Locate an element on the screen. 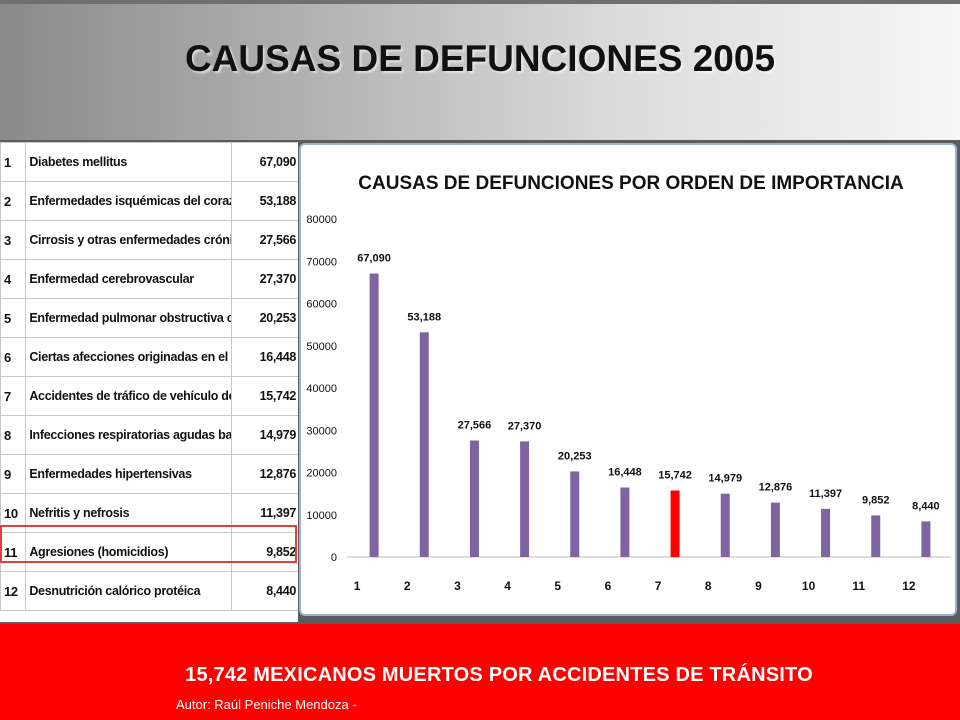  data-label: 53,188 is located at coordinates (424, 317).